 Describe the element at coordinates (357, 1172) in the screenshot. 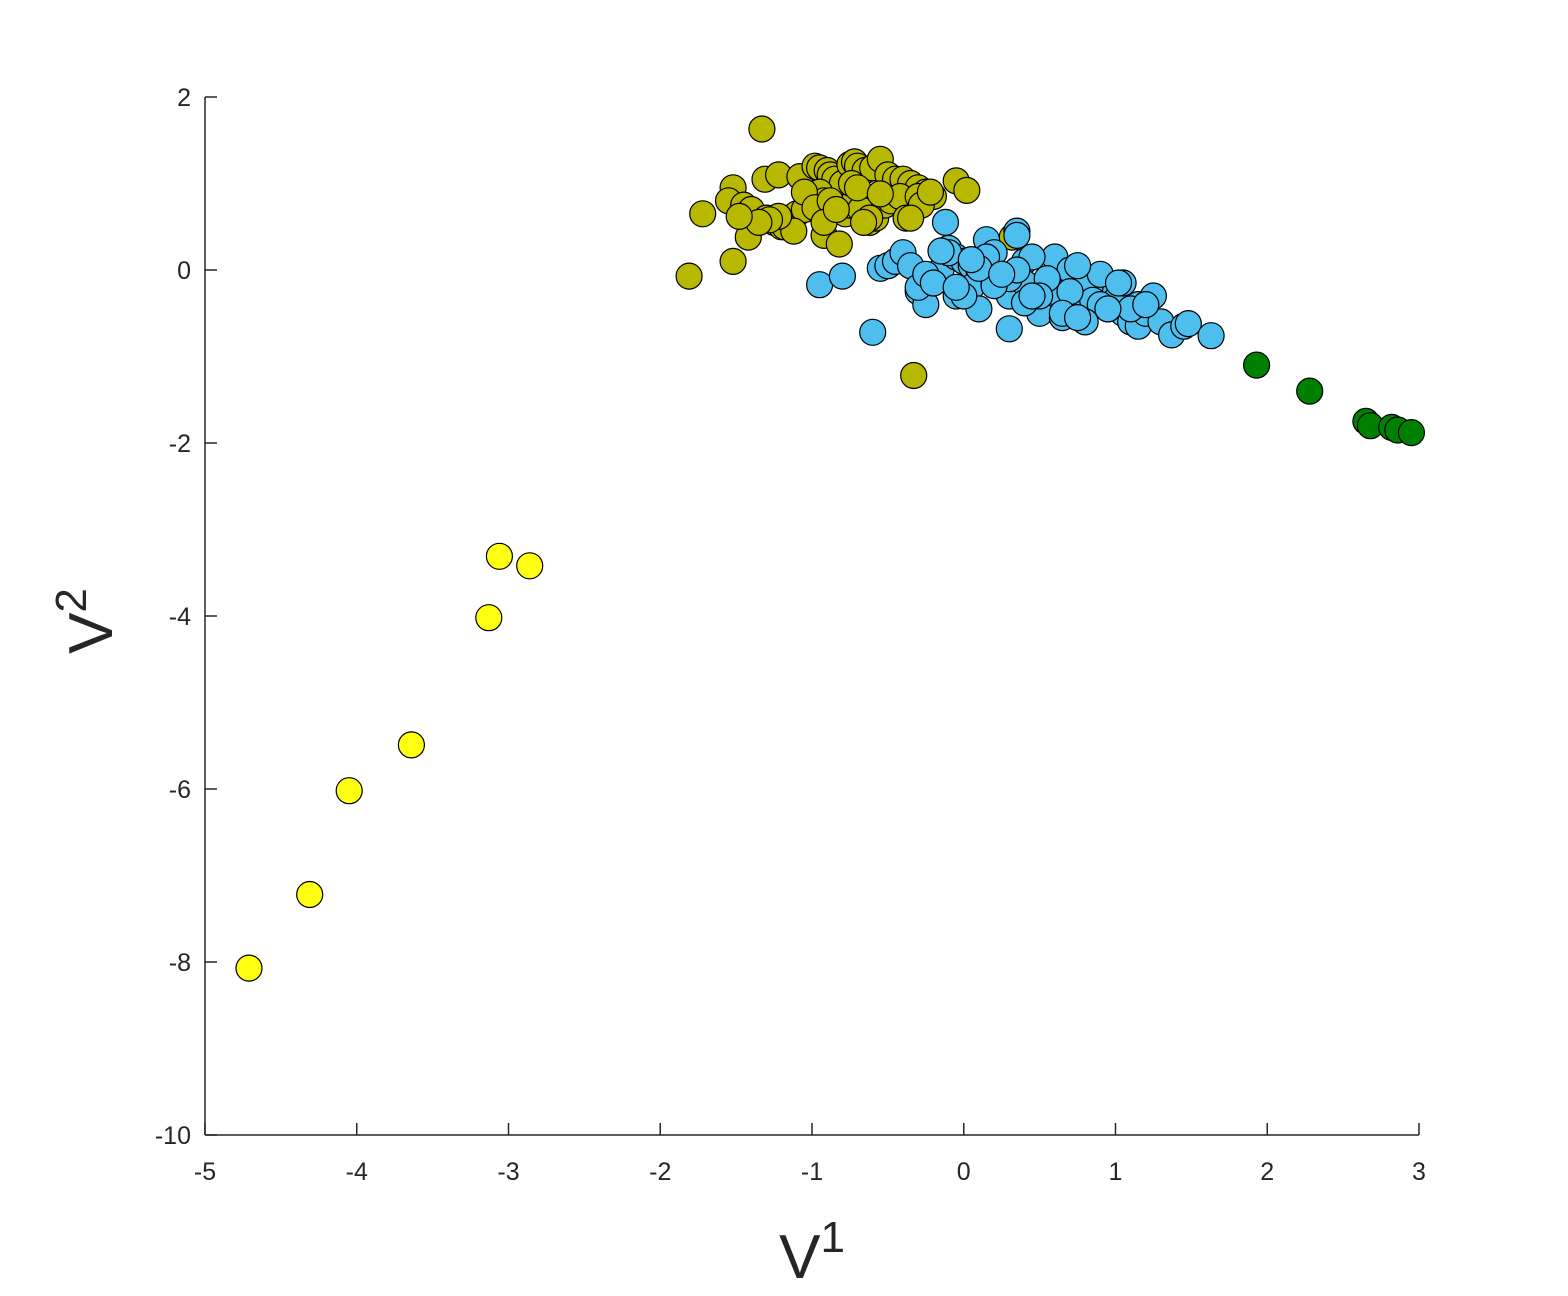

I see `x-tick-label: -4` at that location.